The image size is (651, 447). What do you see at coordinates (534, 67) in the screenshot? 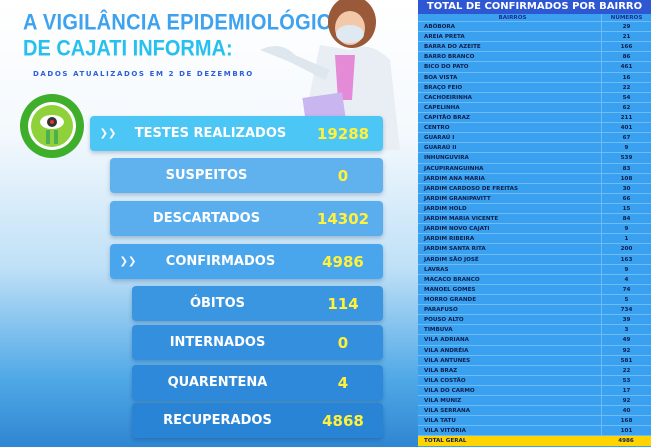
I see `table-row: BICO DO PATO 461` at bounding box center [534, 67].